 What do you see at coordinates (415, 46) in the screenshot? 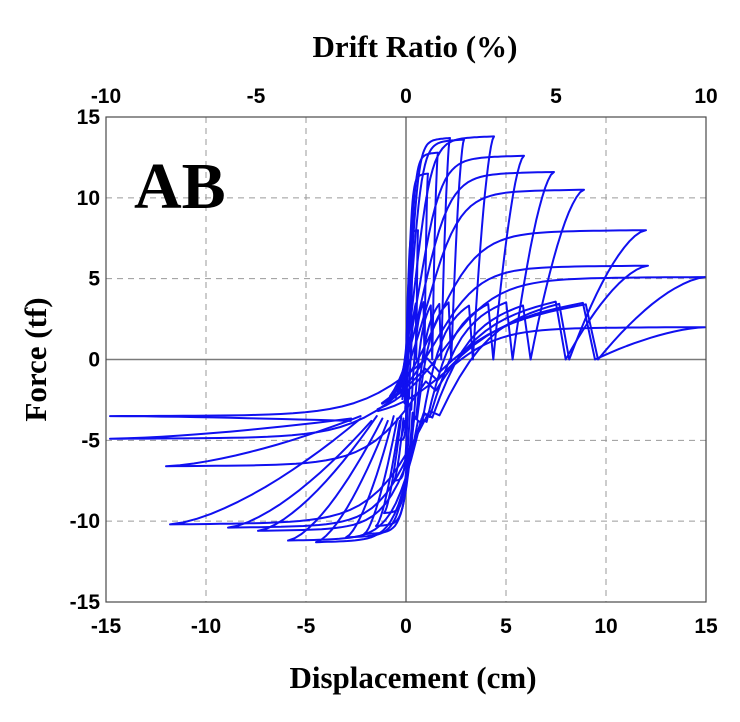
I see `top-axis-title: Drift Ratio (%)` at bounding box center [415, 46].